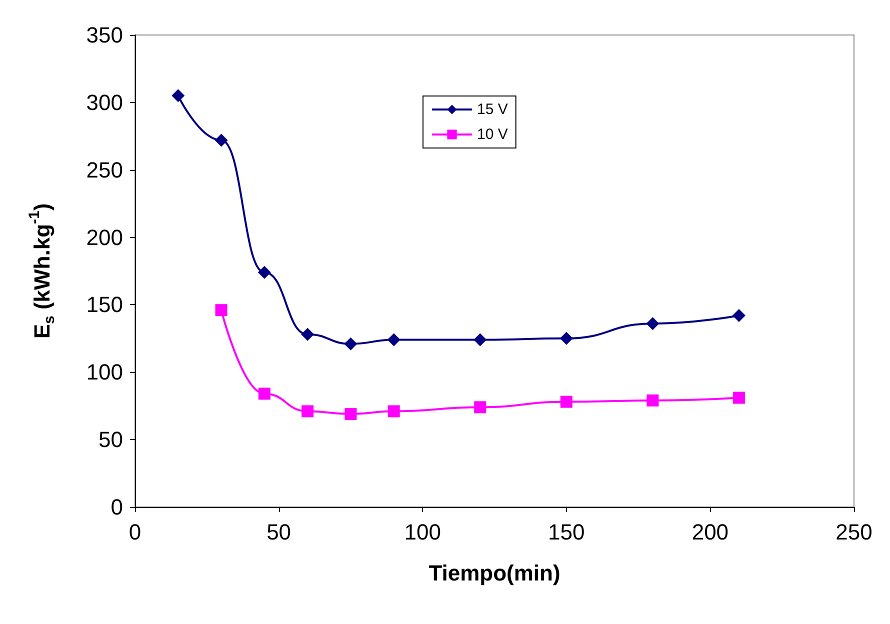 The image size is (890, 624). What do you see at coordinates (854, 532) in the screenshot?
I see `x-tick-label: 250` at bounding box center [854, 532].